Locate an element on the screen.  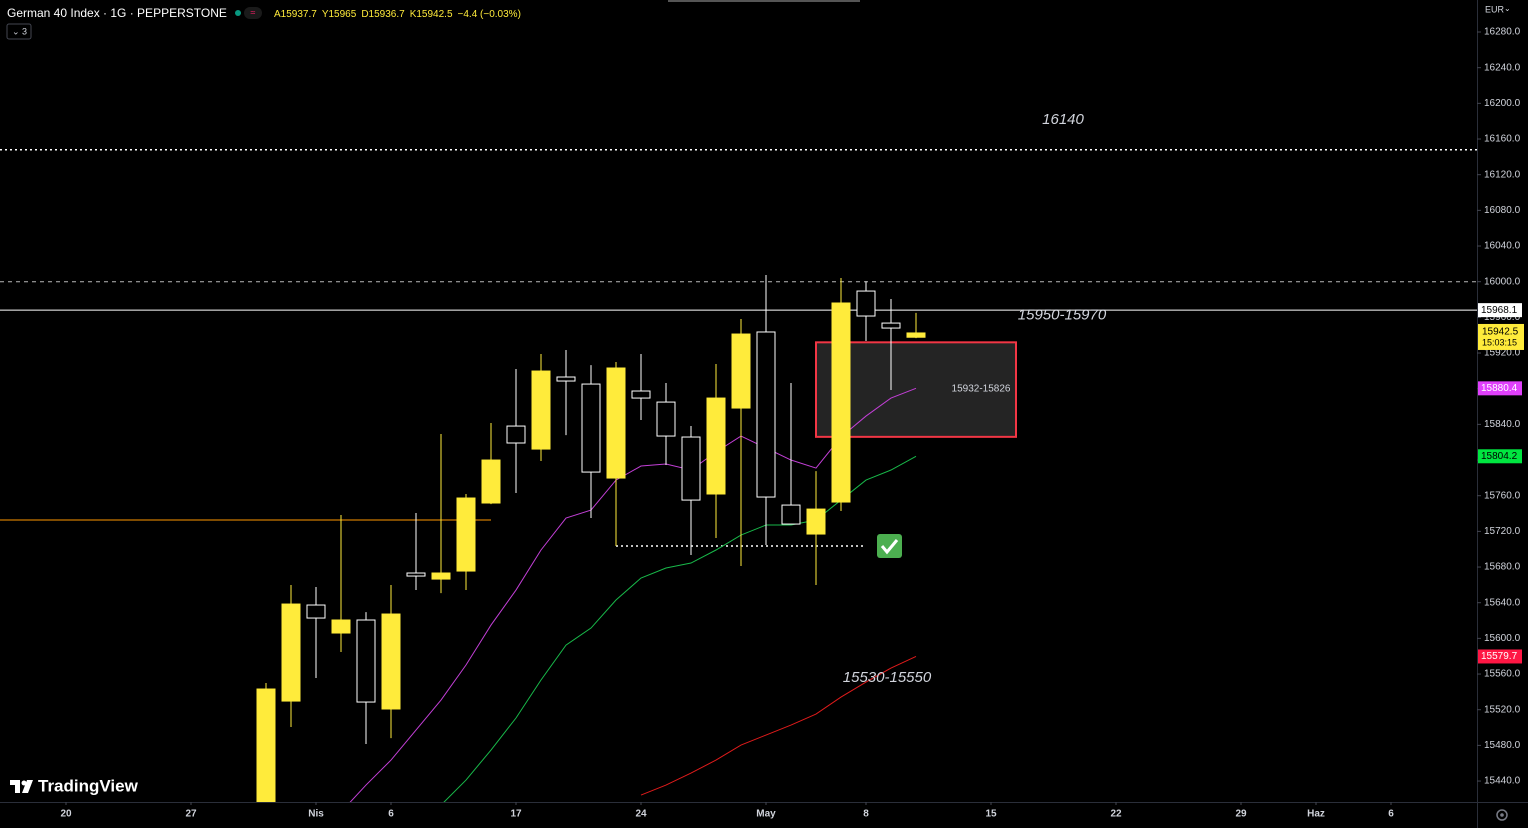
x-tick-label: 27 is located at coordinates (191, 814).